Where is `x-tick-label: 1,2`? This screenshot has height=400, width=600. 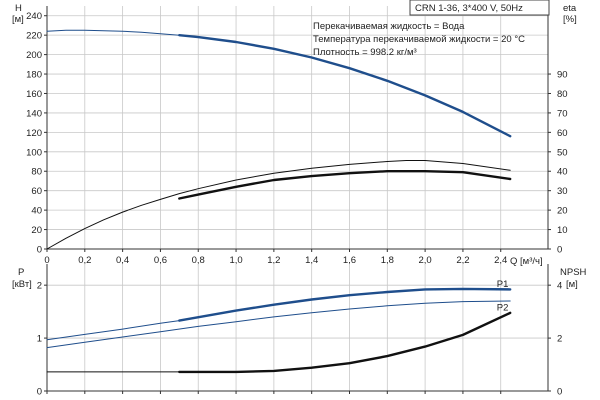
x-tick-label: 1,2 is located at coordinates (273, 260).